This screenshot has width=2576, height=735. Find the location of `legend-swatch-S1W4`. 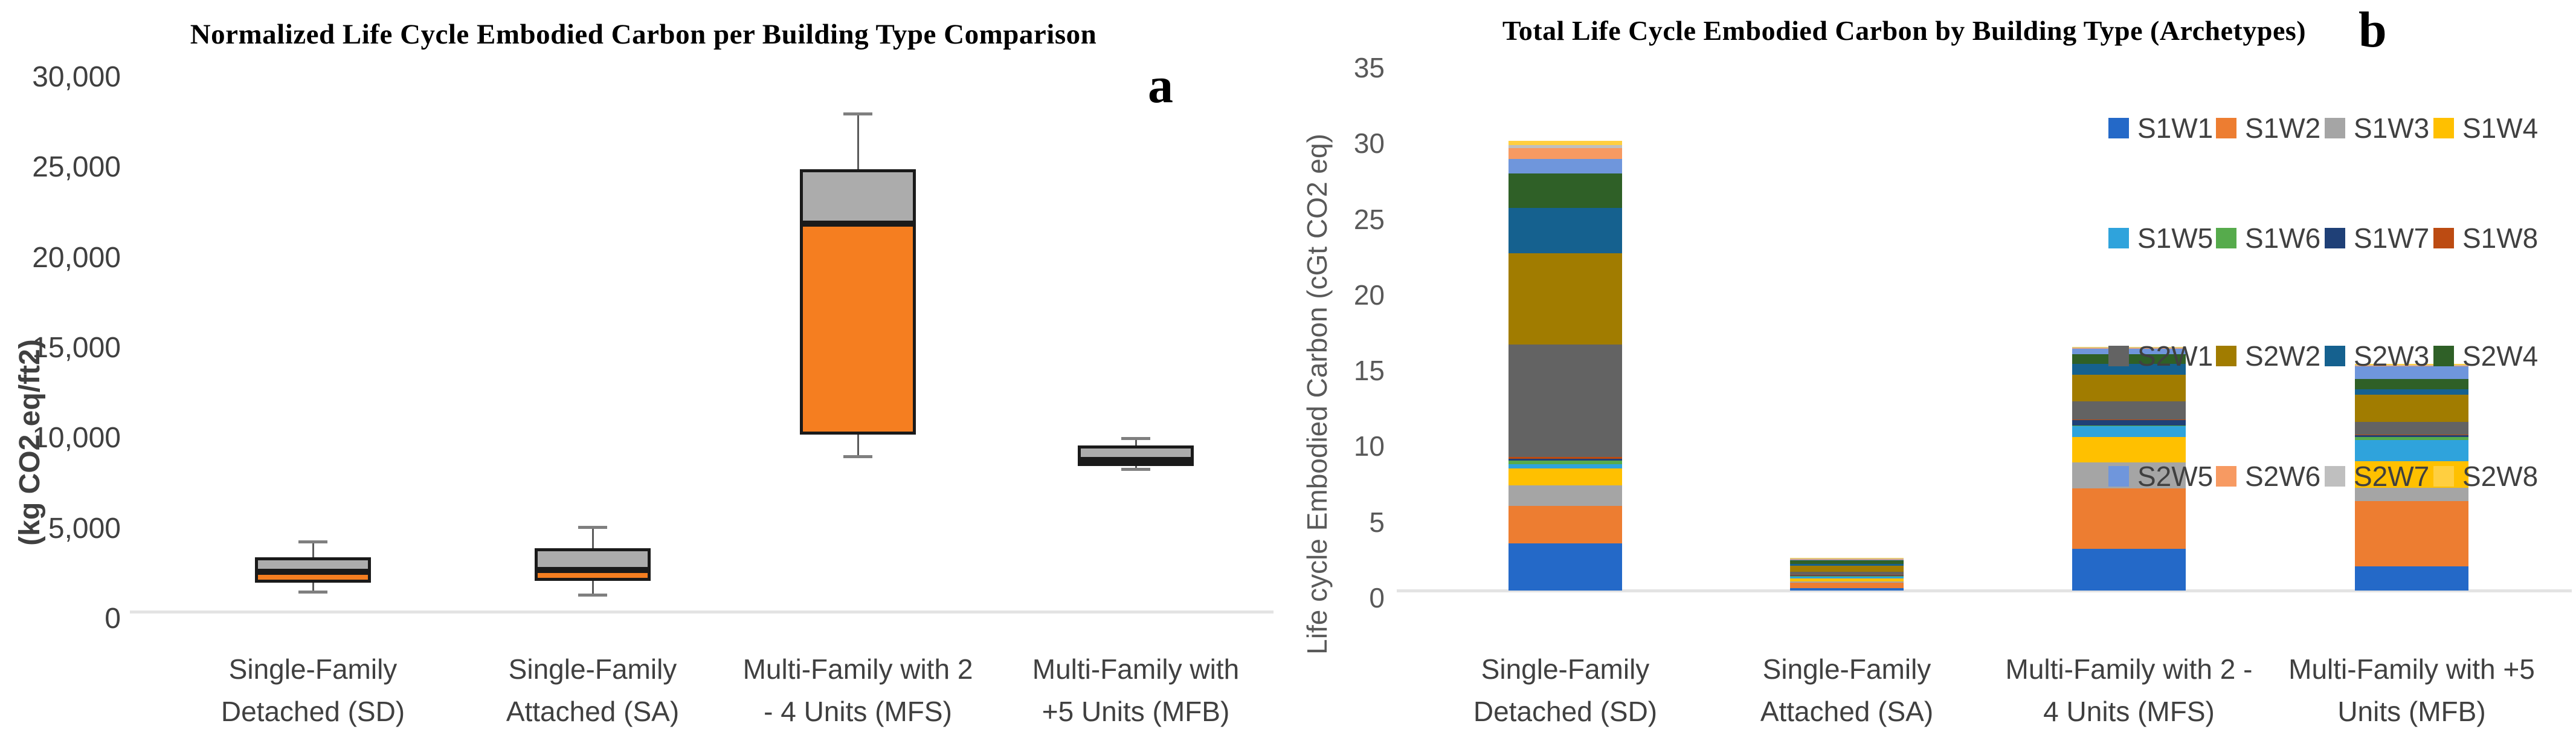

legend-swatch-S1W4 is located at coordinates (2443, 128).